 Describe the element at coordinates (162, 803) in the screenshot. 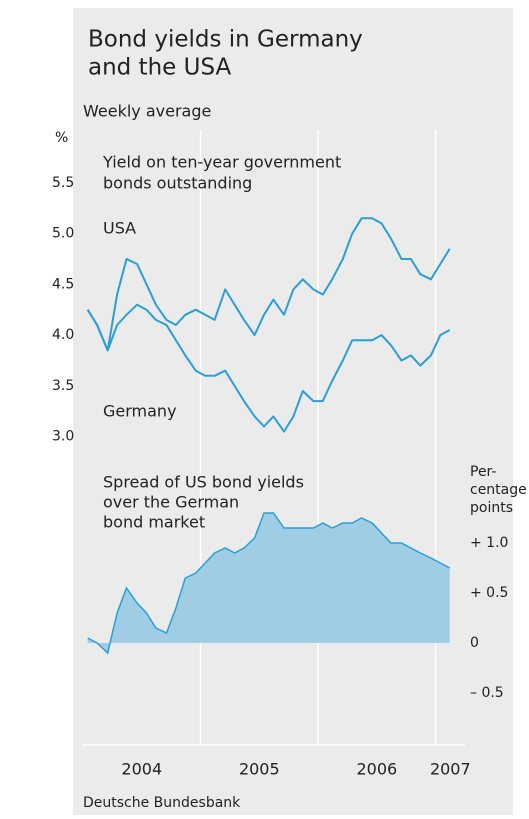

I see `source: Deutsche Bundesbank` at that location.